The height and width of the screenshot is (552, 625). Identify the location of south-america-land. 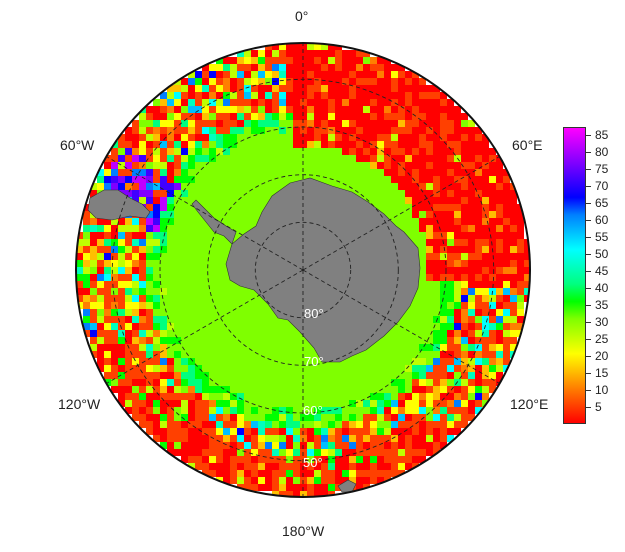
(119, 205).